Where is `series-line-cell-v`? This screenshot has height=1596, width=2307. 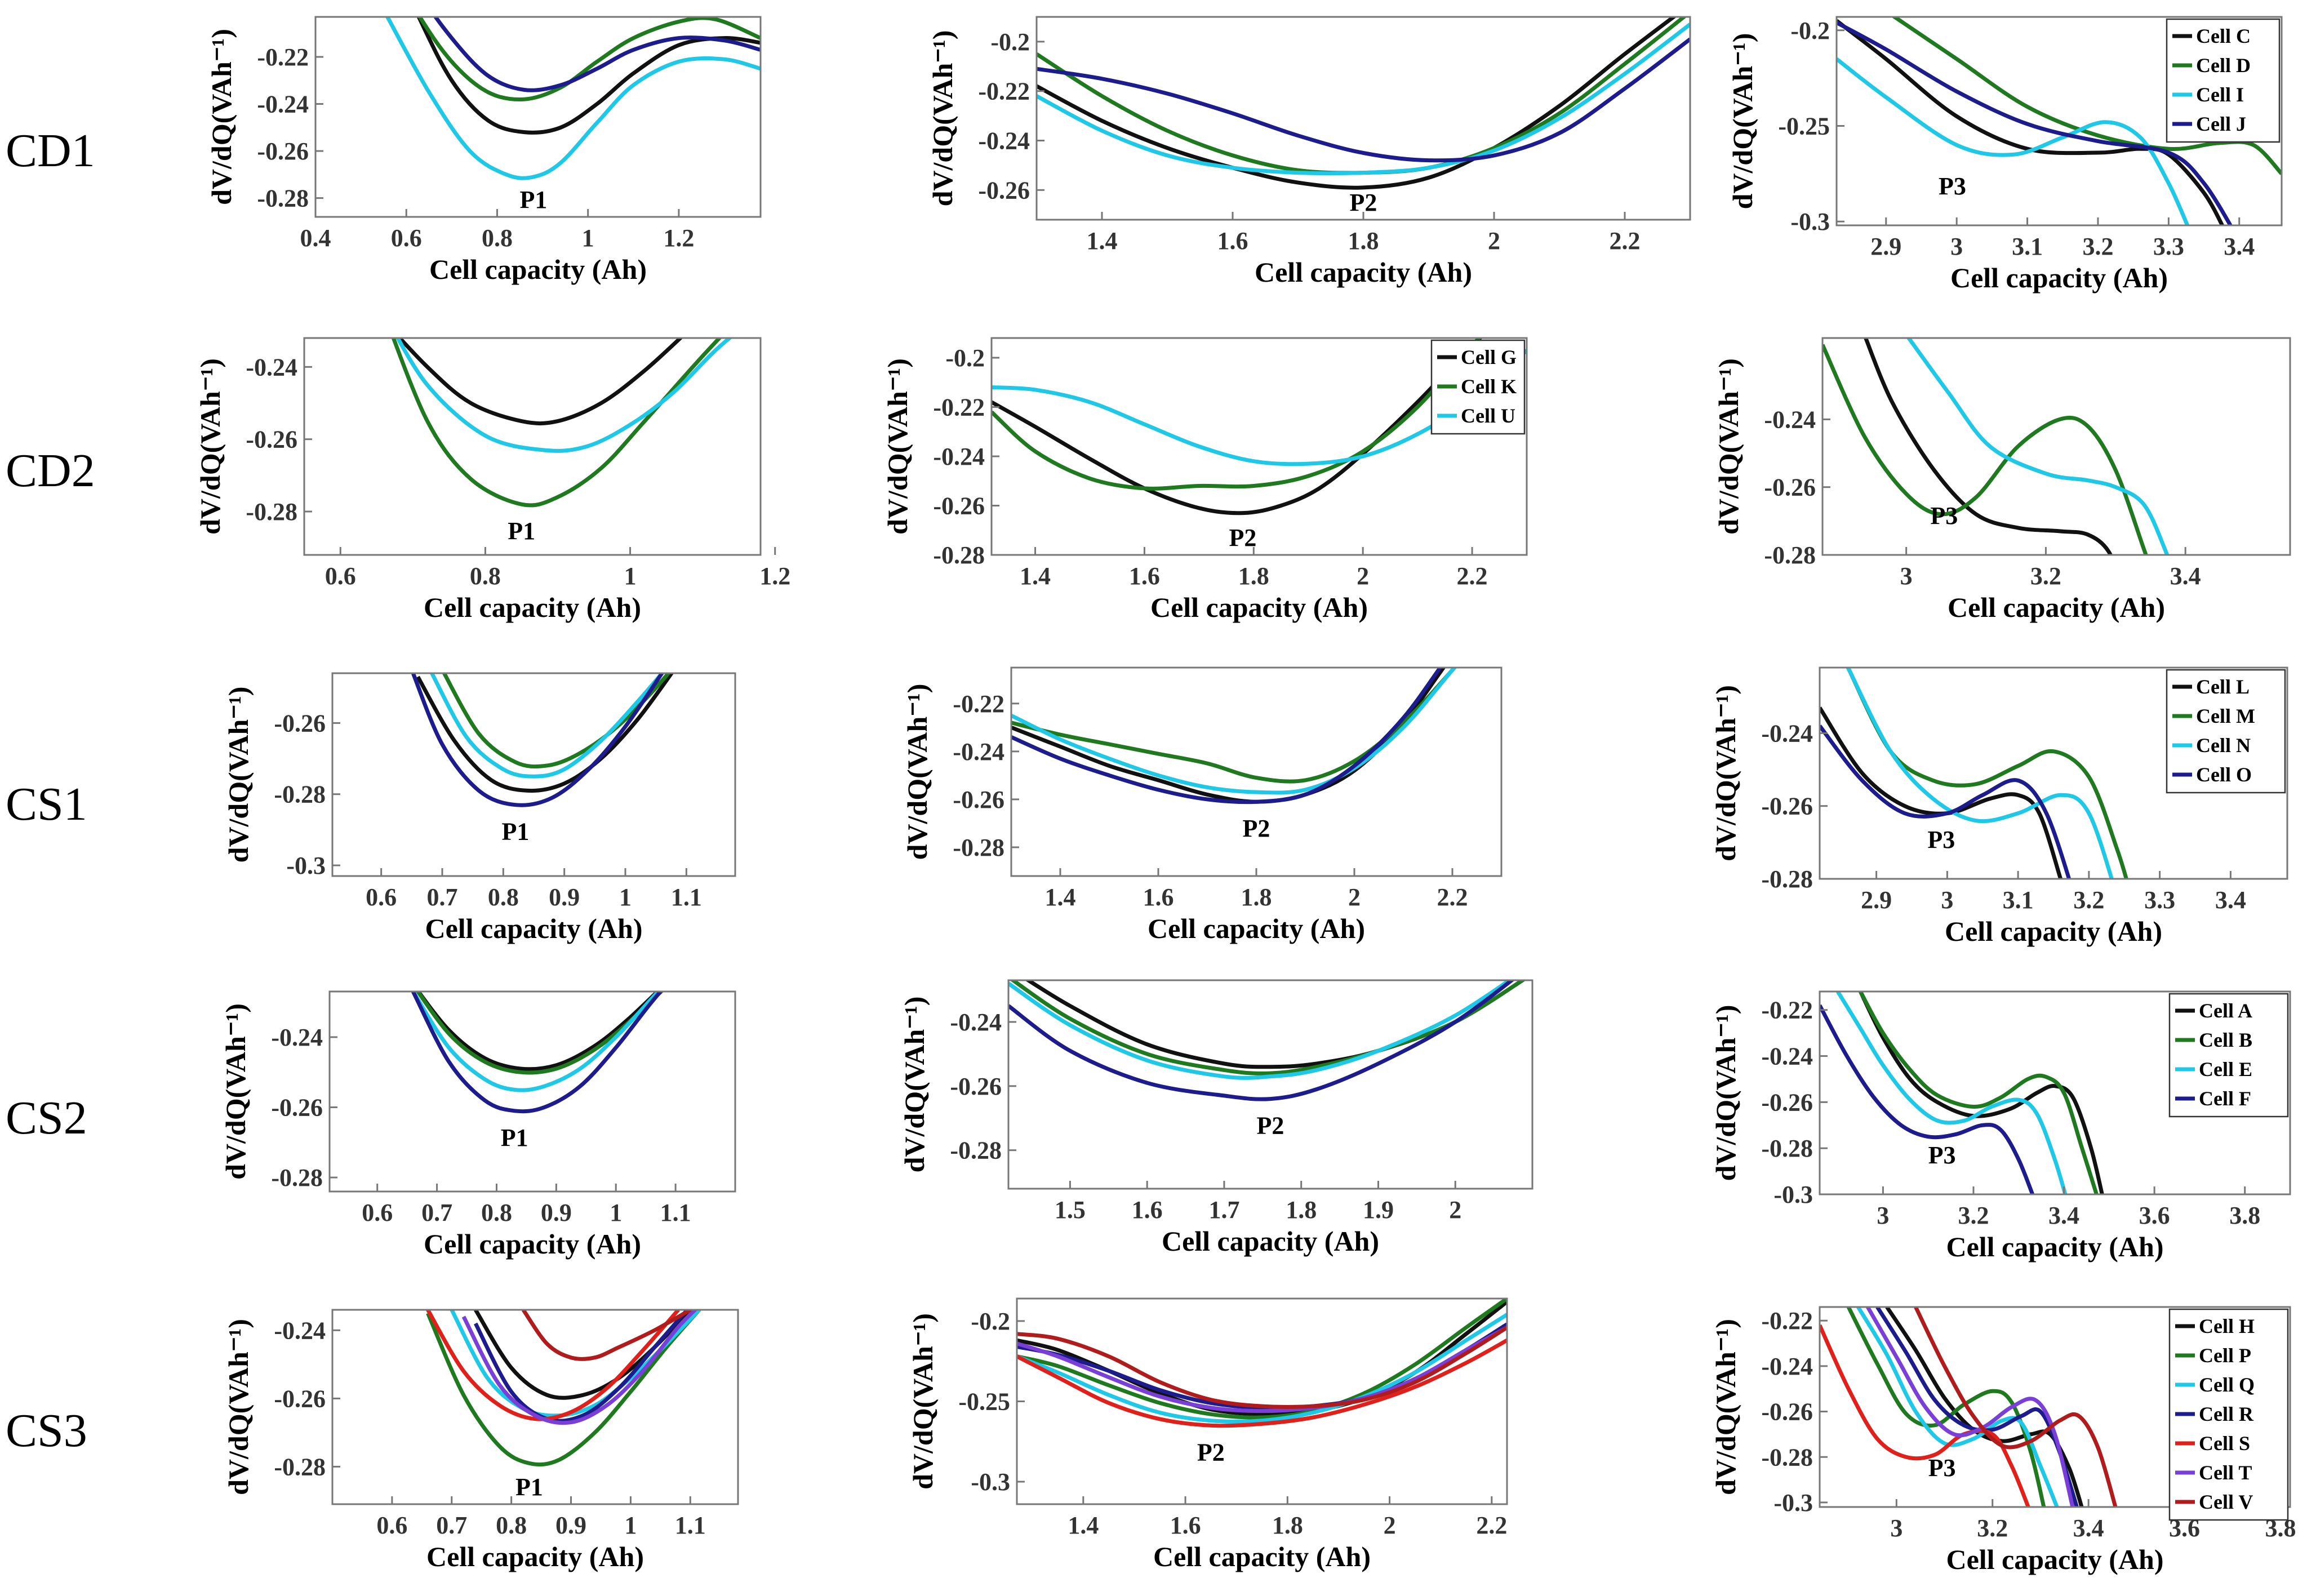 series-line-cell-v is located at coordinates (2016, 1407).